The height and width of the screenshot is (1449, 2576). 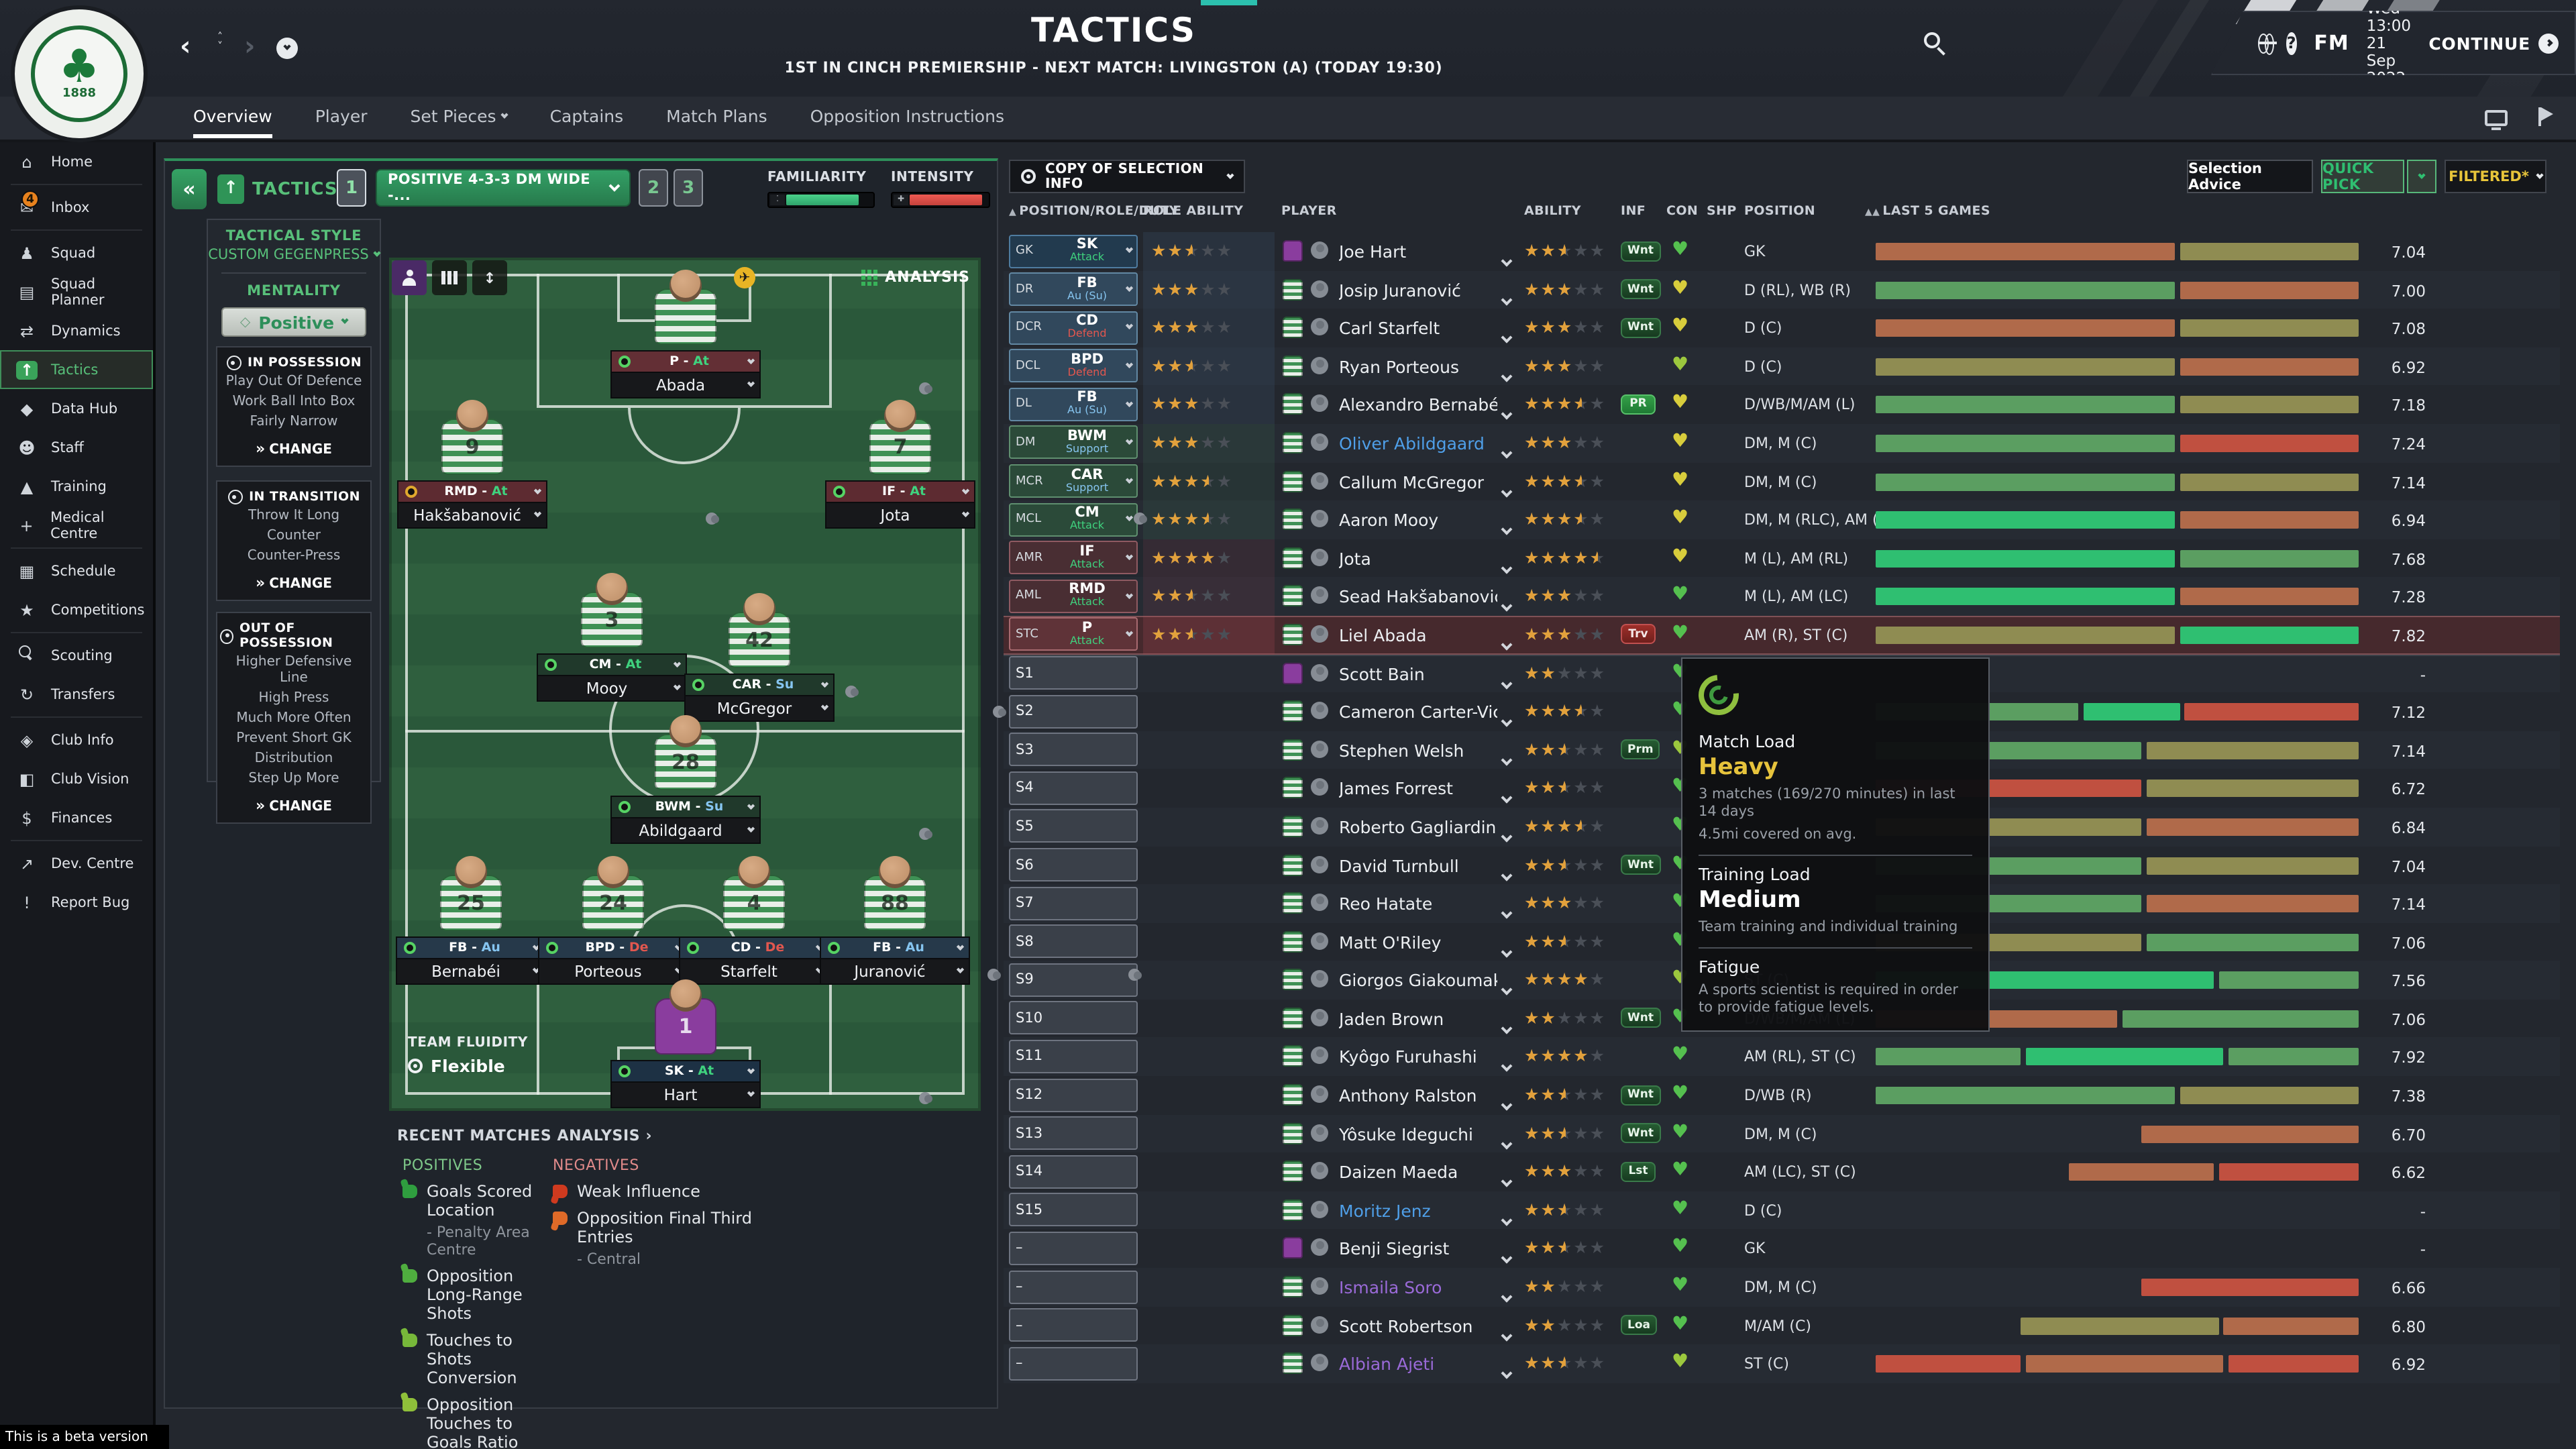 What do you see at coordinates (771, 385) in the screenshot?
I see `player-name-dropdown: Abada` at bounding box center [771, 385].